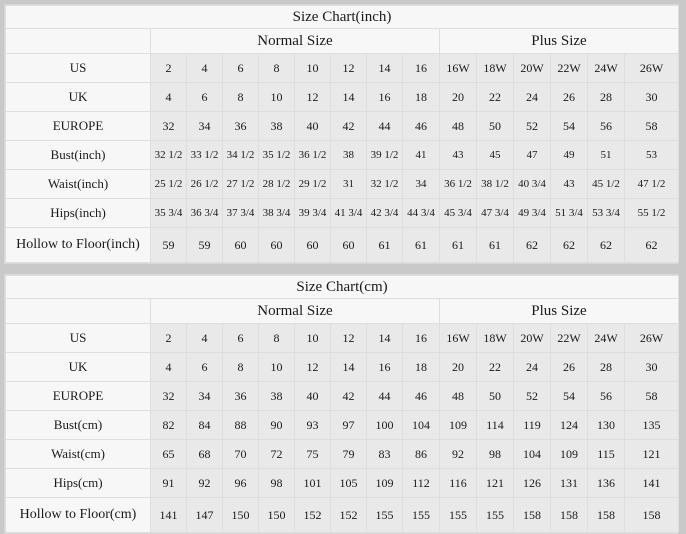  What do you see at coordinates (606, 68) in the screenshot?
I see `data-cell: 24W` at bounding box center [606, 68].